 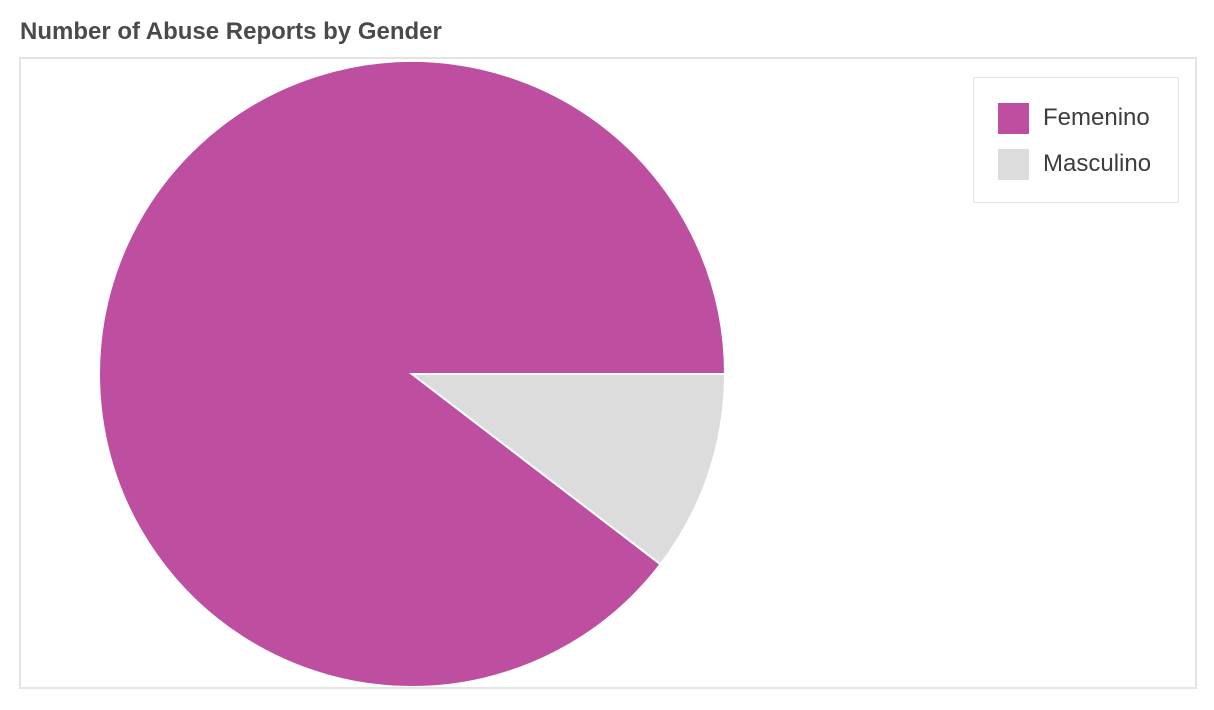 I want to click on legend-label-femenino: Femenino, so click(x=1096, y=117).